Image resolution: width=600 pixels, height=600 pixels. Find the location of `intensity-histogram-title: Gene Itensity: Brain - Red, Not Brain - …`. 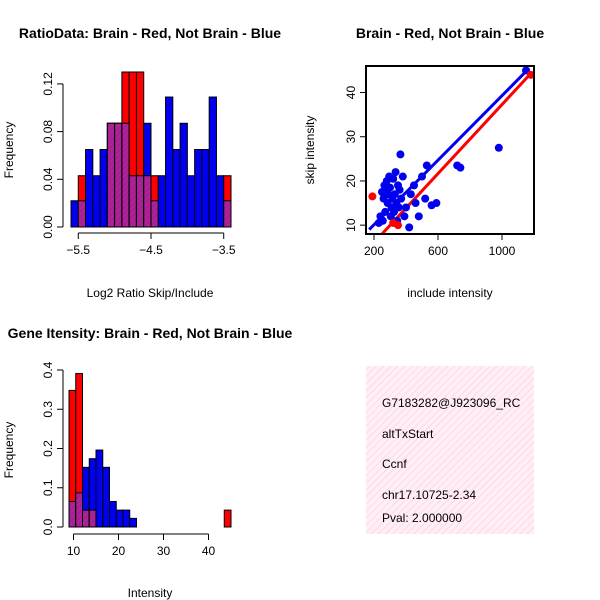

intensity-histogram-title: Gene Itensity: Brain - Red, Not Brain - … is located at coordinates (150, 333).